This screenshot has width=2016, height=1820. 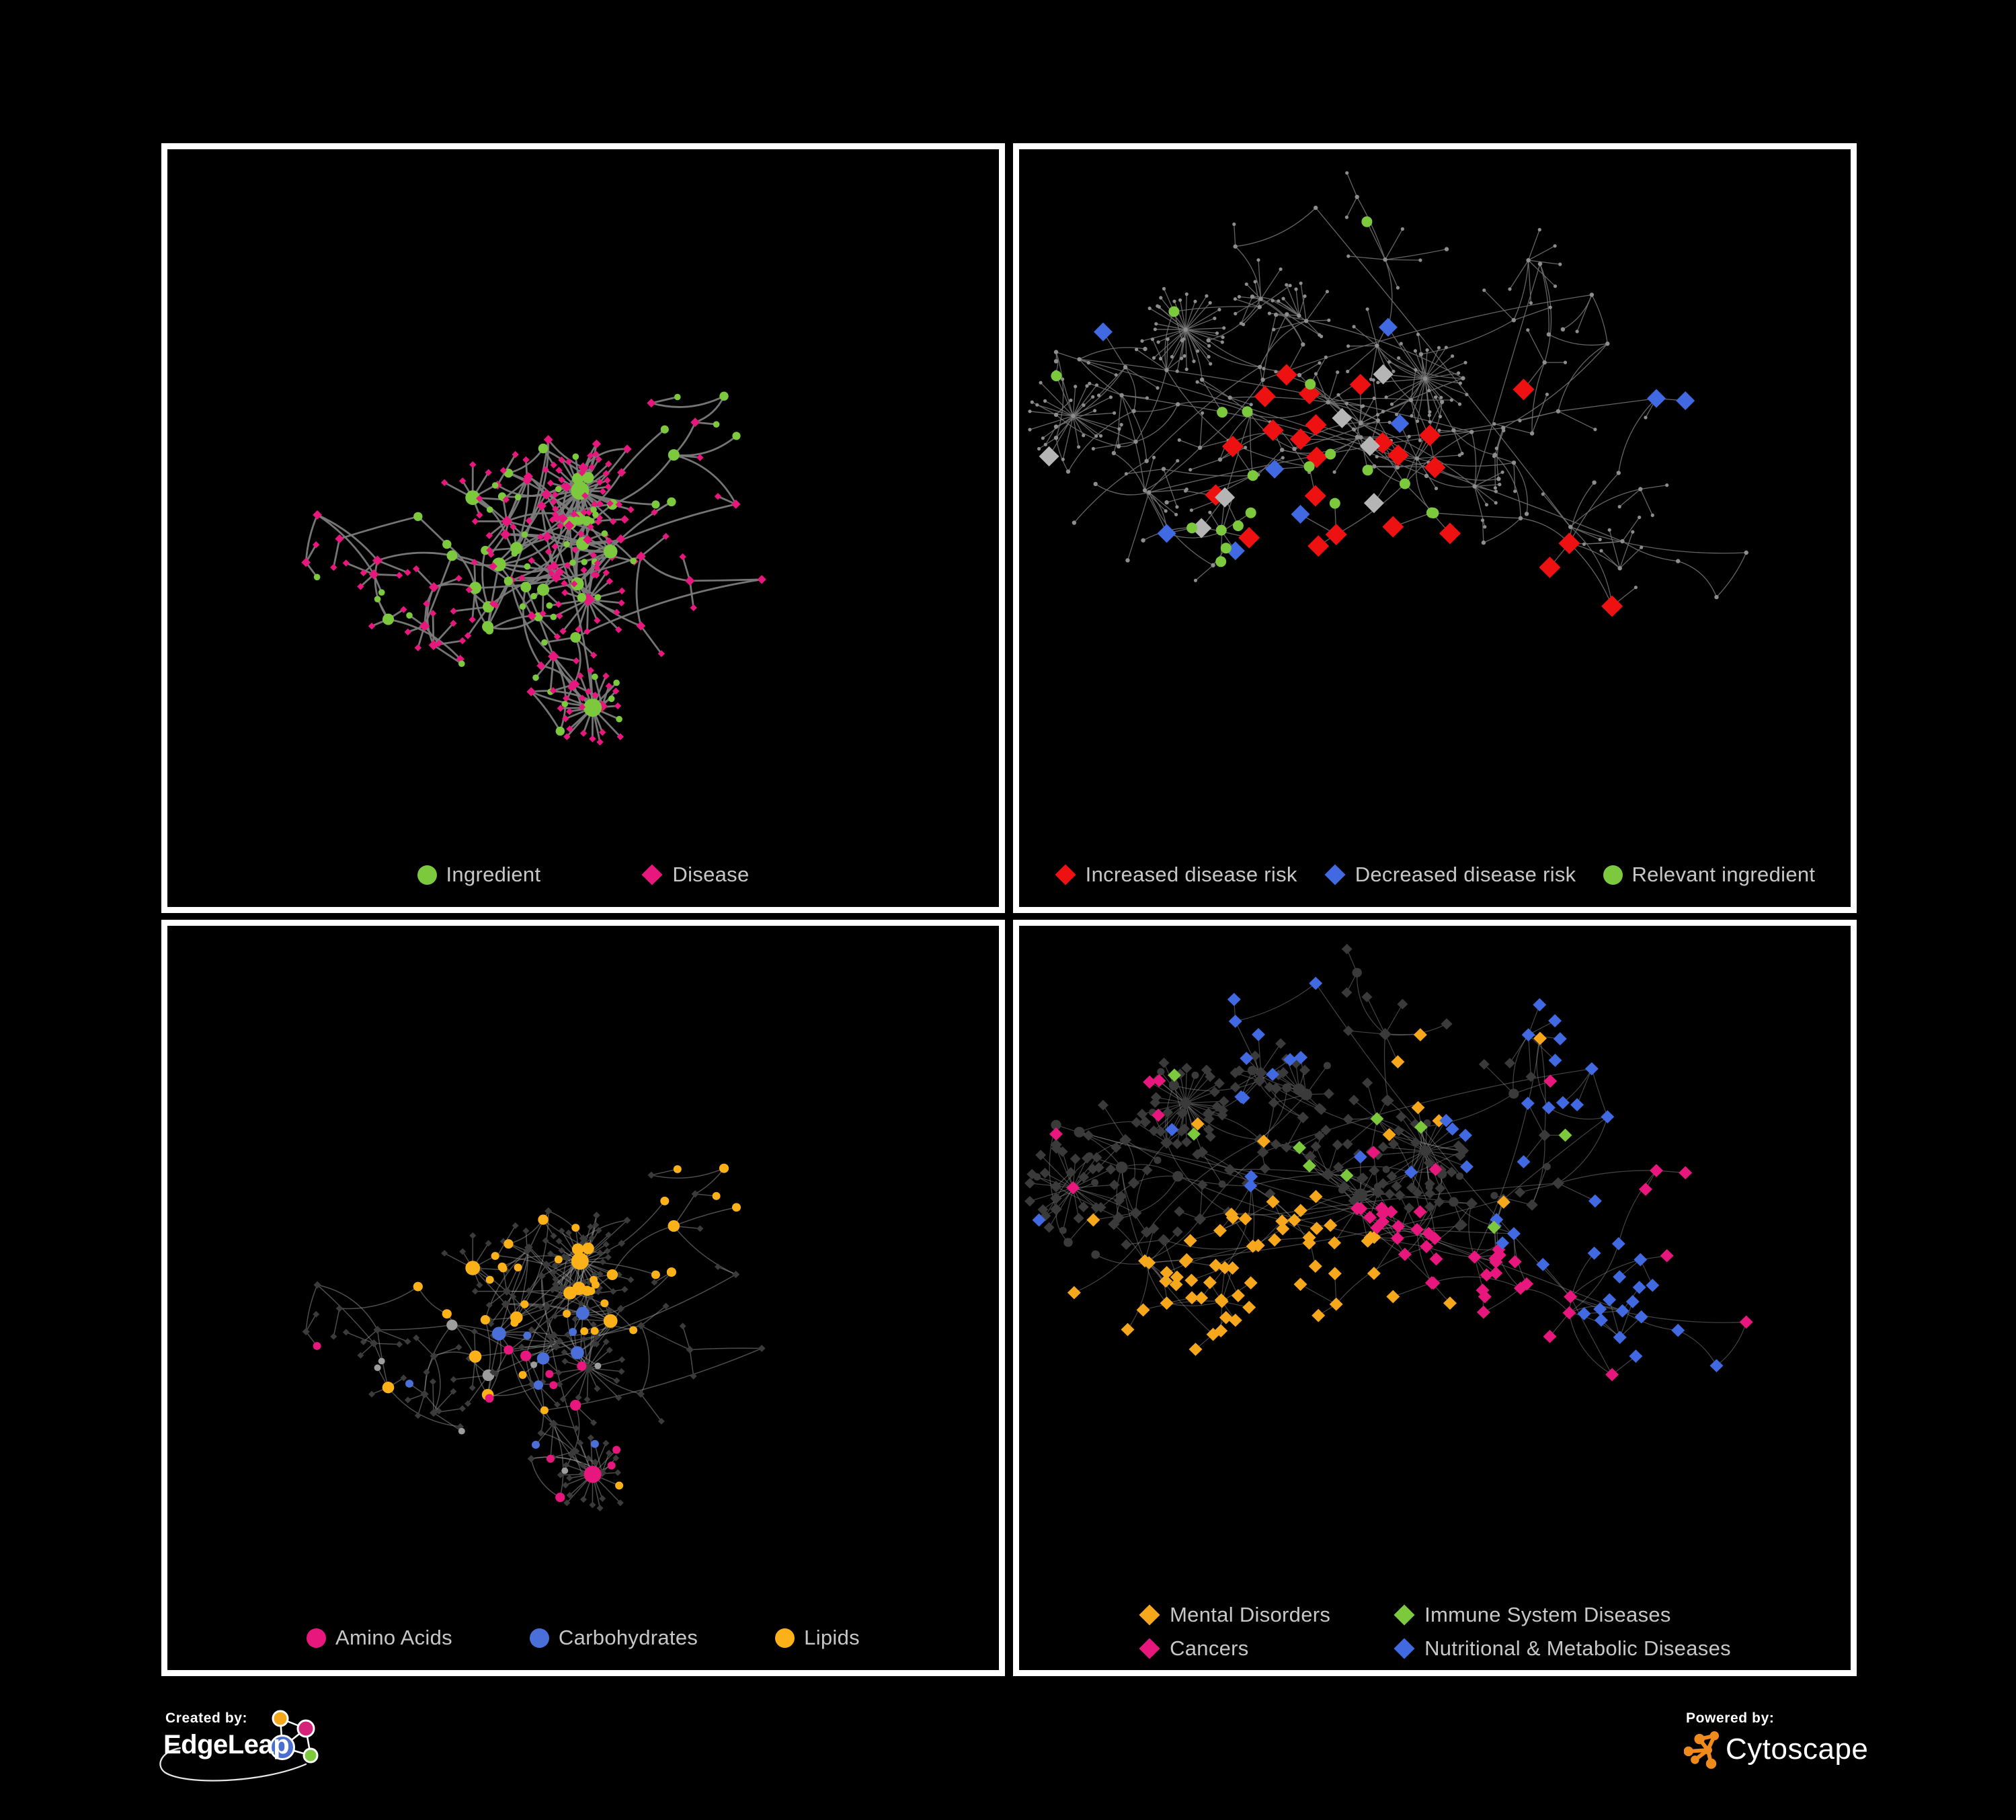 I want to click on legend-label: Carbohydrates, so click(x=628, y=1637).